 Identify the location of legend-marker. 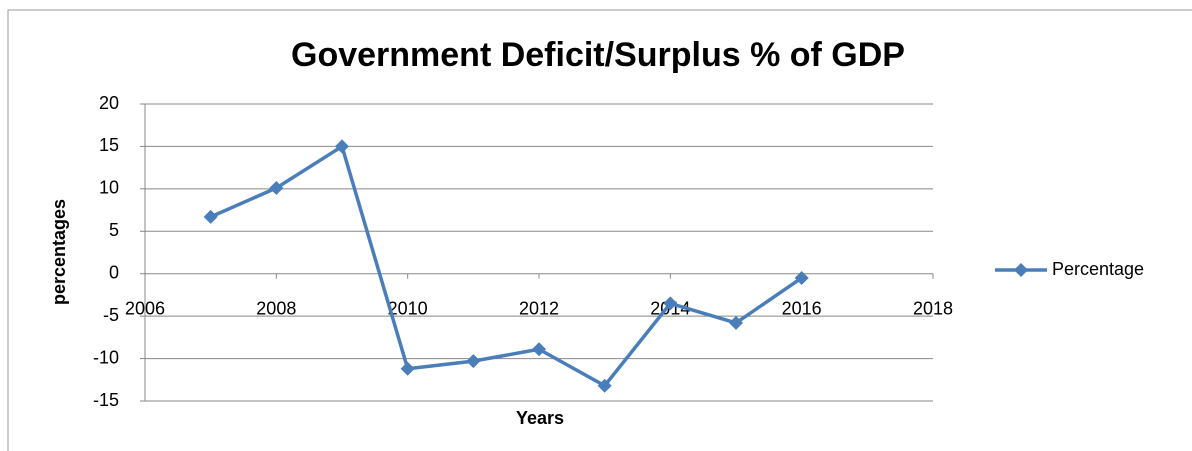
(1021, 270).